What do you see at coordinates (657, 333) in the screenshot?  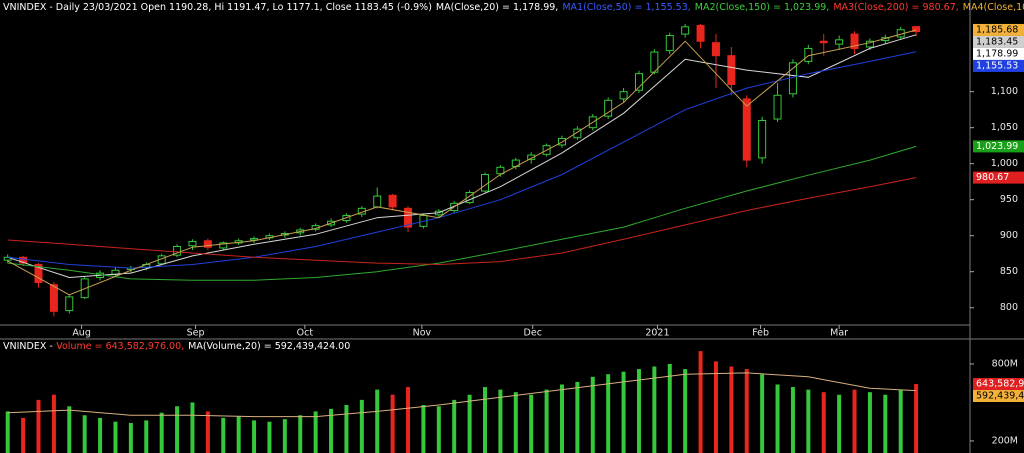 I see `x-tick-label: 2021` at bounding box center [657, 333].